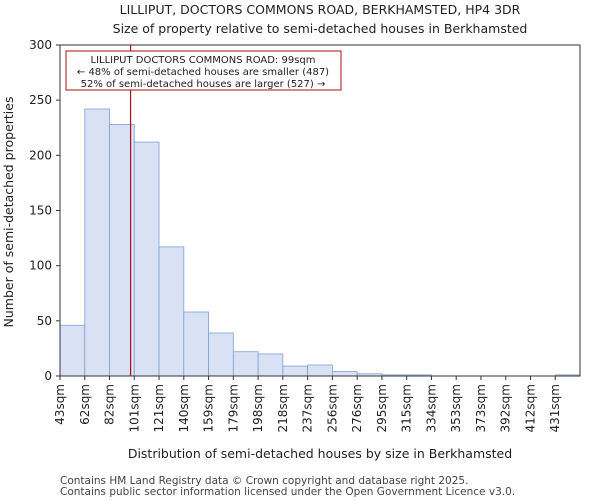  Describe the element at coordinates (40, 100) in the screenshot. I see `y-tick-label: 250` at that location.